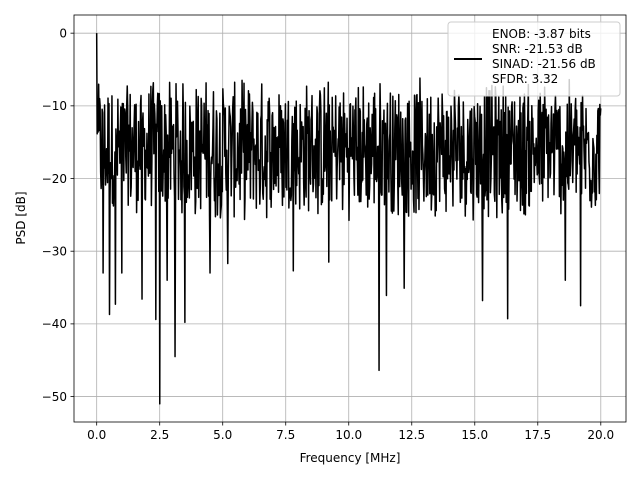  What do you see at coordinates (58, 215) in the screenshot?
I see `y-axis-ticks: 0 −10 −20 −30 −40 −50` at bounding box center [58, 215].